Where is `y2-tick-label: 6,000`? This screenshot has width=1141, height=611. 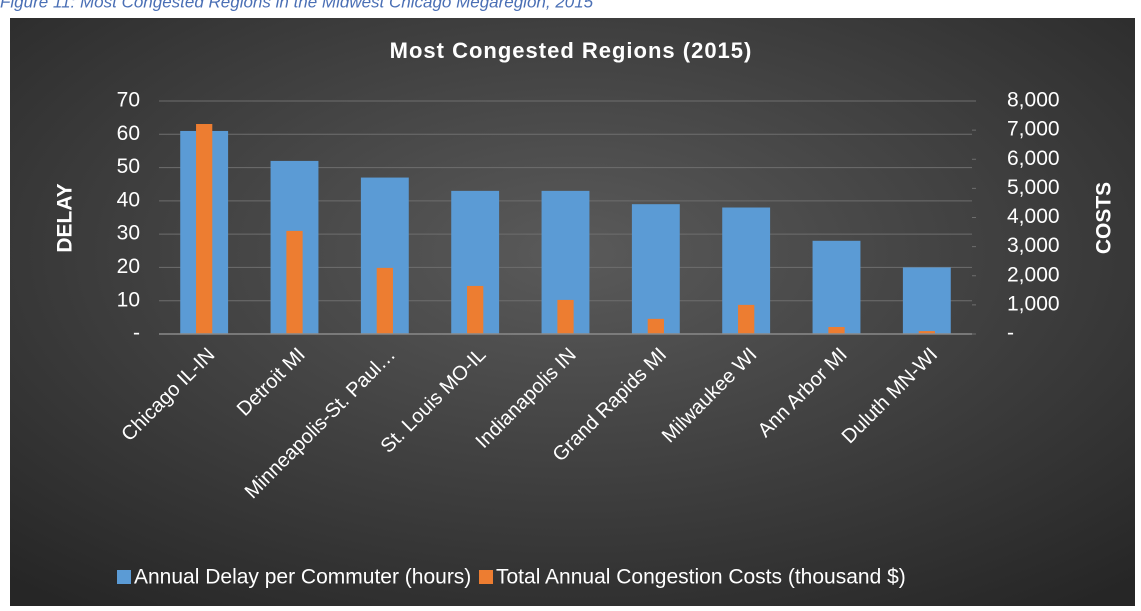 y2-tick-label: 6,000 is located at coordinates (1033, 158).